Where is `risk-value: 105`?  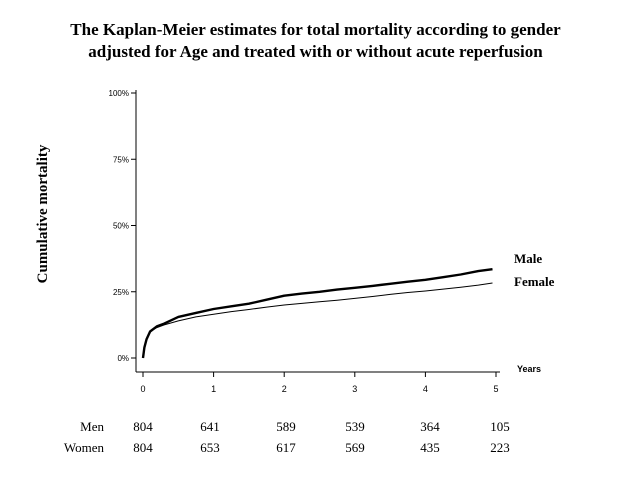
risk-value: 105 is located at coordinates (500, 426).